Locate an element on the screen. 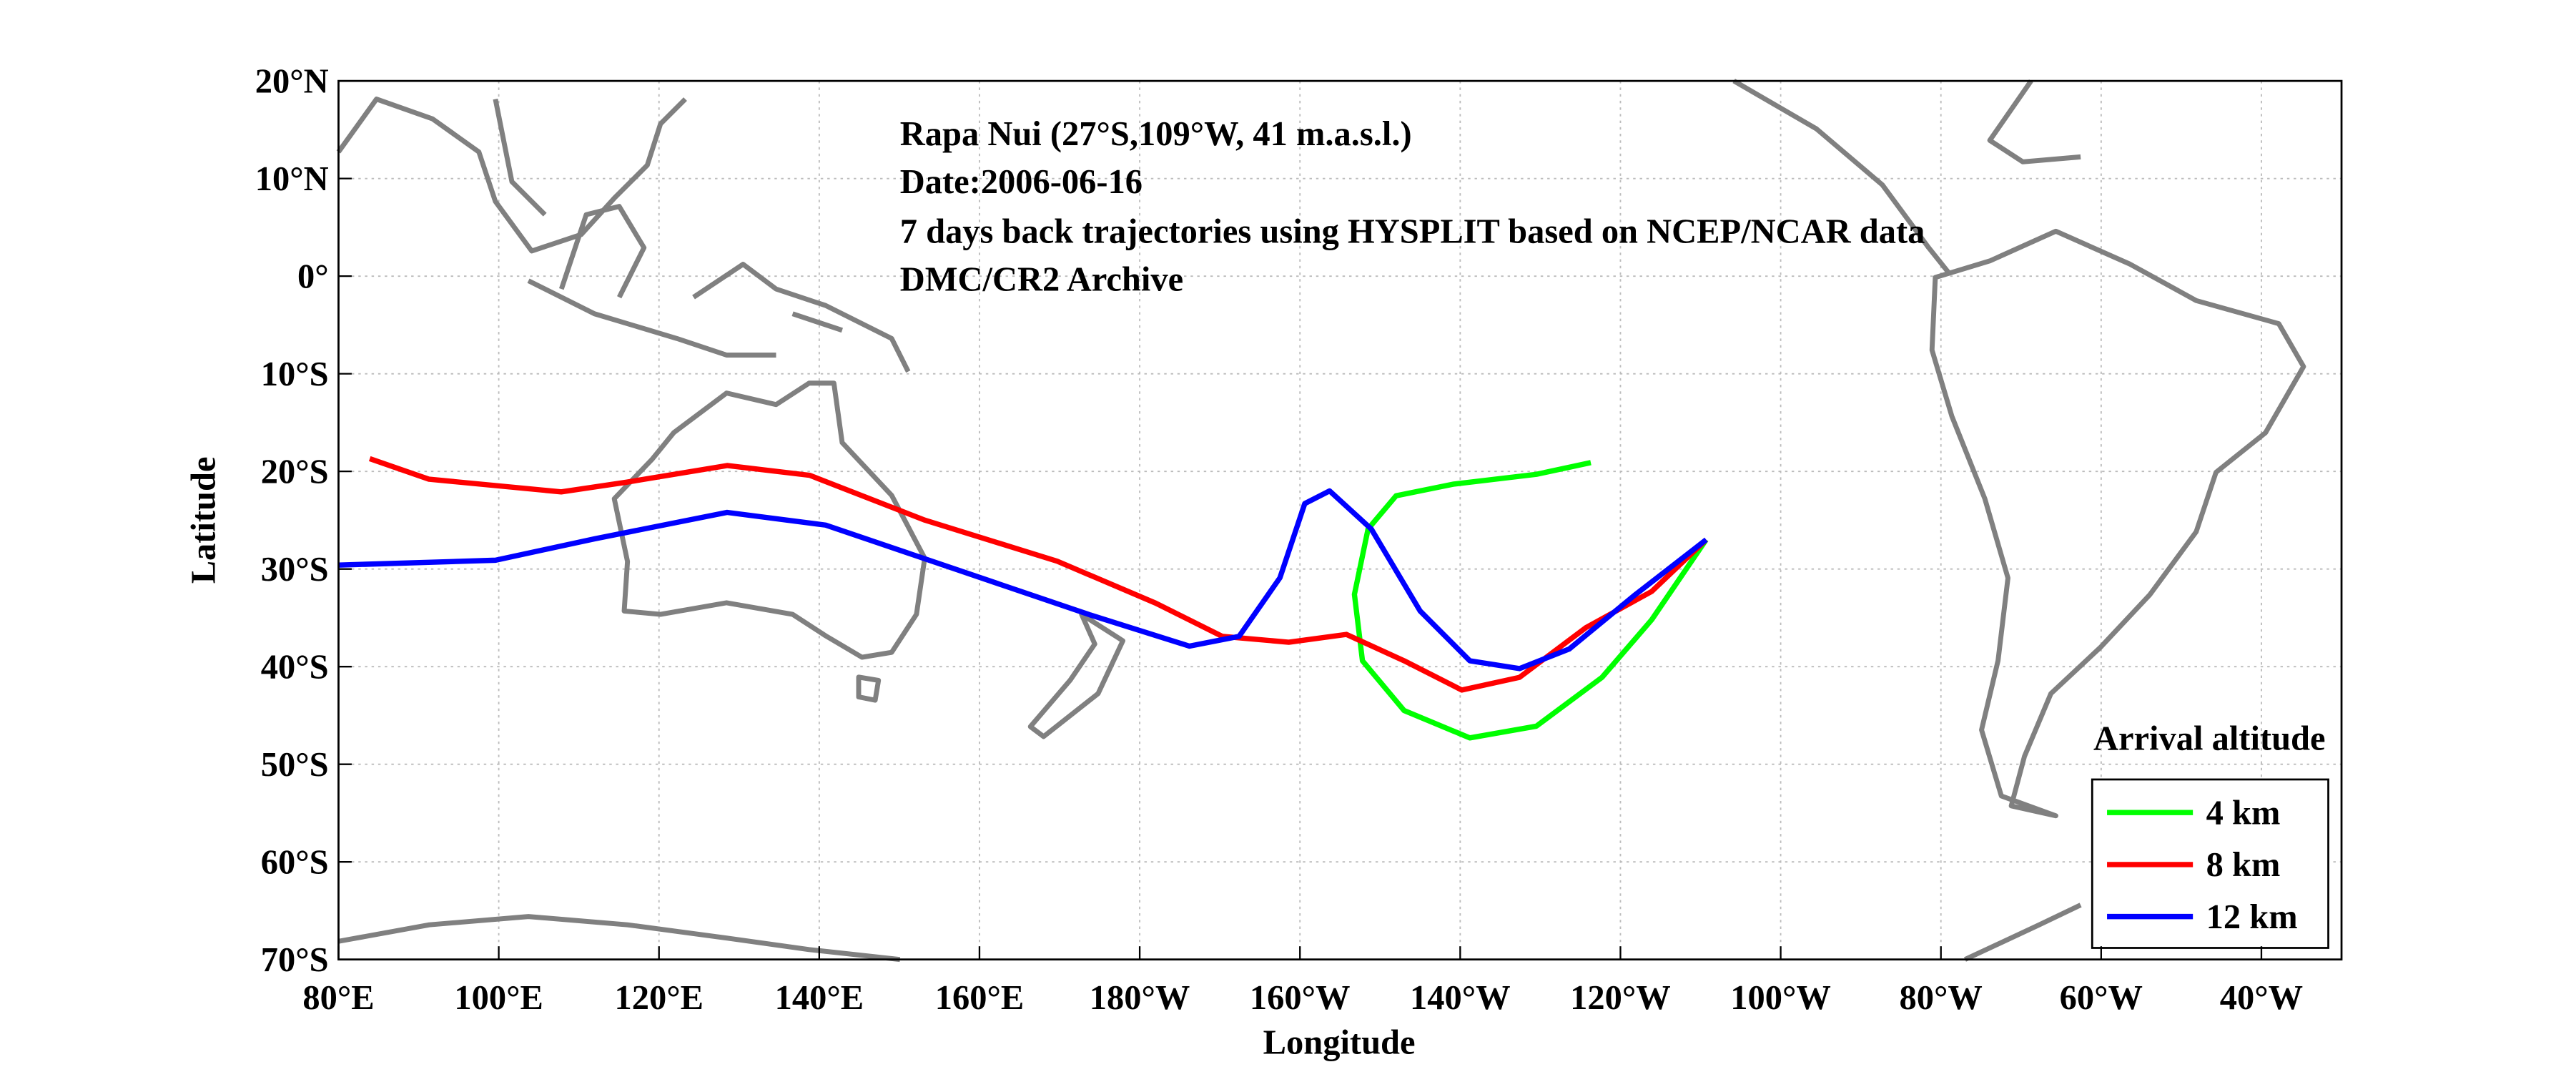 This screenshot has height=1077, width=2576. coast-asia is located at coordinates (623, 235).